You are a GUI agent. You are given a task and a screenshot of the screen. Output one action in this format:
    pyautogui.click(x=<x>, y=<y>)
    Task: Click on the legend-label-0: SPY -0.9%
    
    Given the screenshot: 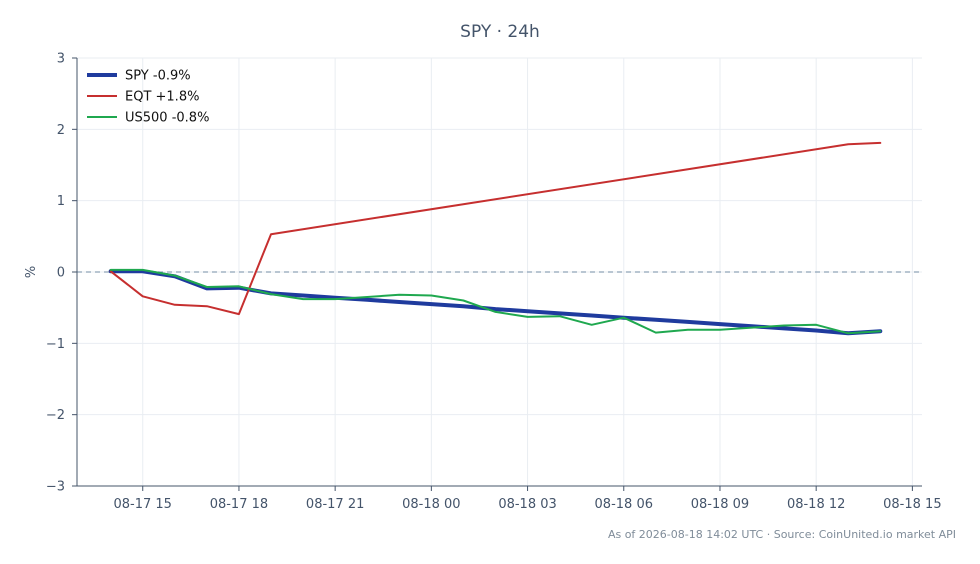 What is the action you would take?
    pyautogui.click(x=158, y=76)
    